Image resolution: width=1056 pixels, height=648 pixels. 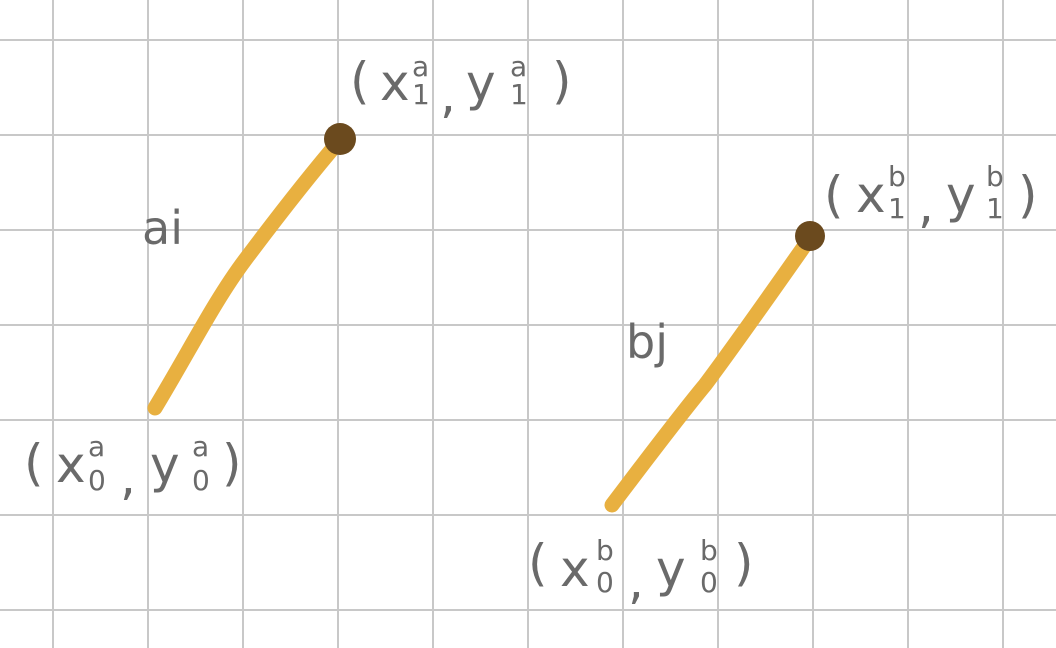 I want to click on segment-b-start-label: ( x b 0 , y b 0 ), so click(x=641, y=572).